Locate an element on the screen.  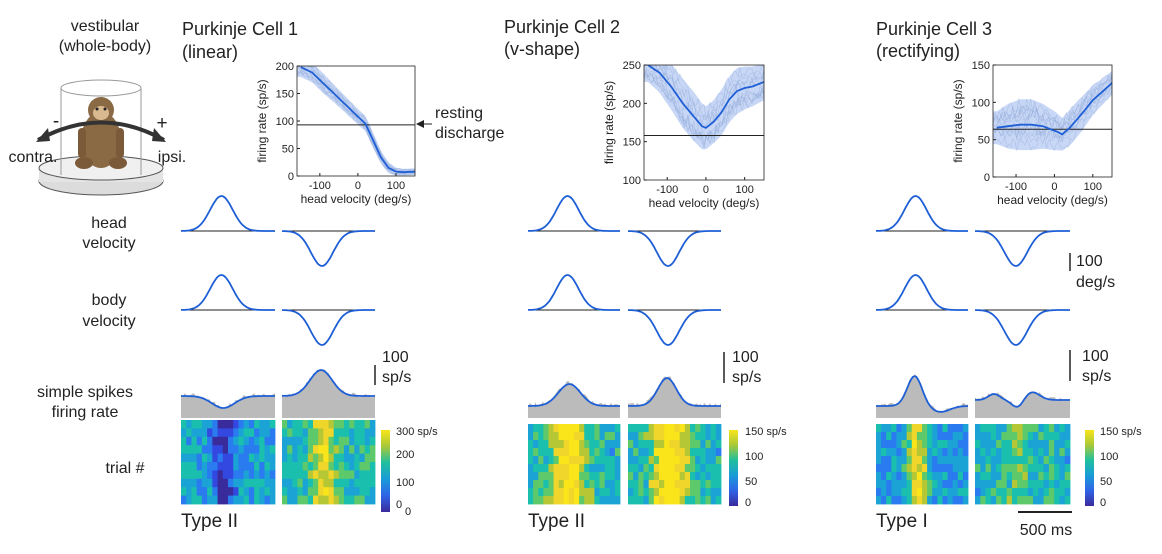
colorbar-3-tick-50: 50 is located at coordinates (1106, 482).